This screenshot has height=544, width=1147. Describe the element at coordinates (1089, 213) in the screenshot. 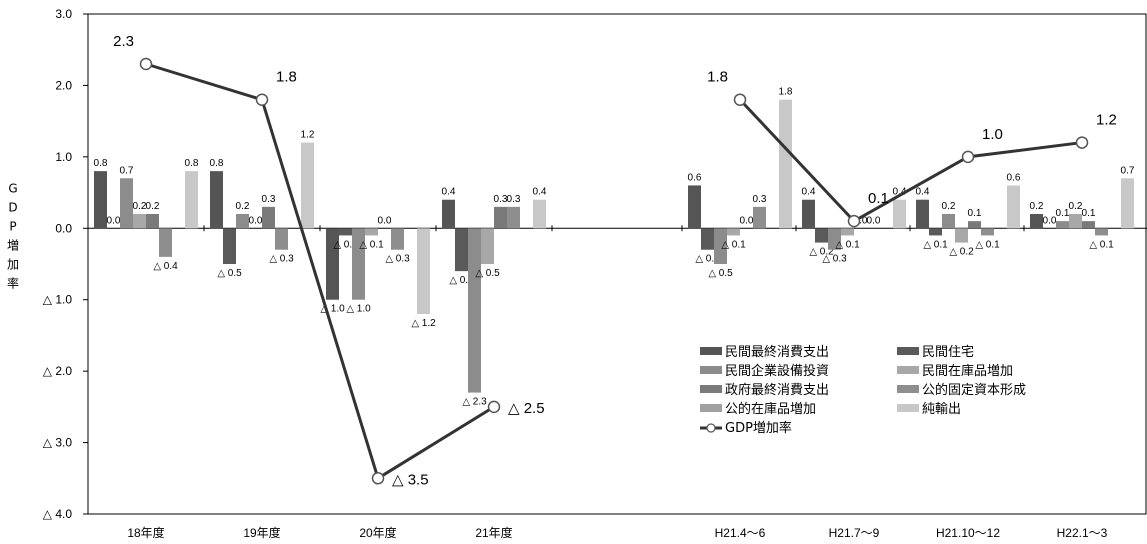

I see `bar-data-label: 0.1` at that location.